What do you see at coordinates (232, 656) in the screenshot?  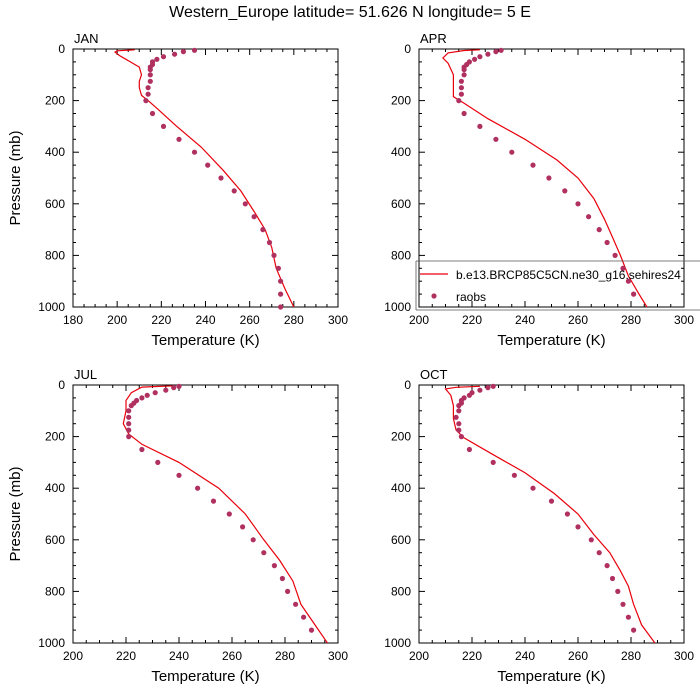 I see `x-tick-label: 260` at bounding box center [232, 656].